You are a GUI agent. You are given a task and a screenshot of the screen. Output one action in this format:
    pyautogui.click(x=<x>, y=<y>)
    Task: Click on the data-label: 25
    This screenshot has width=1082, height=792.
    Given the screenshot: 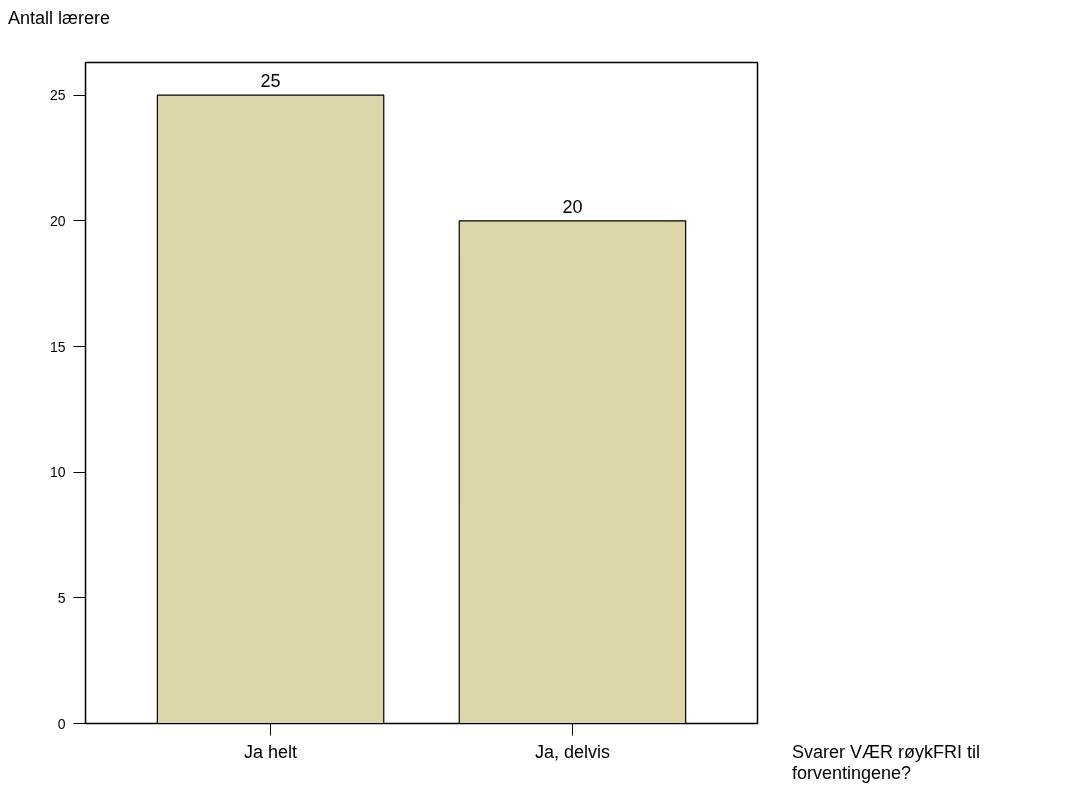 What is the action you would take?
    pyautogui.click(x=270, y=81)
    